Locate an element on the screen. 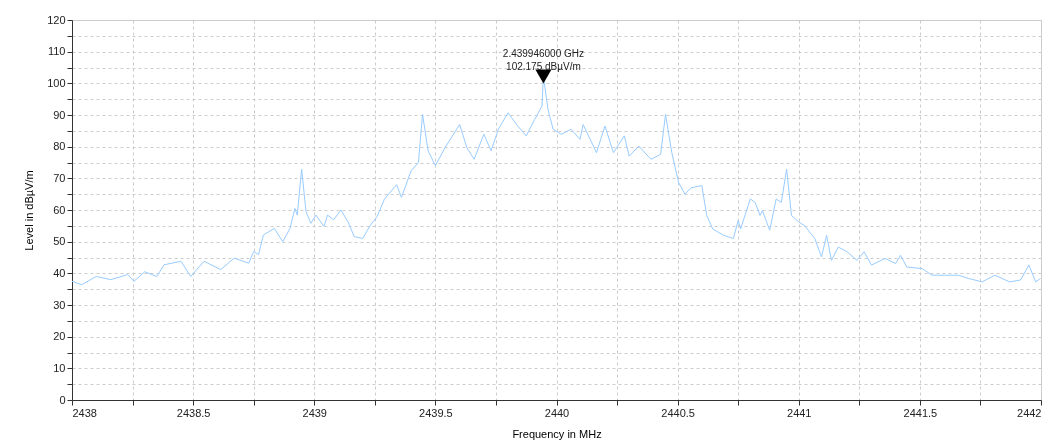 The width and height of the screenshot is (1056, 443). y-tick-label: 40 is located at coordinates (59, 272).